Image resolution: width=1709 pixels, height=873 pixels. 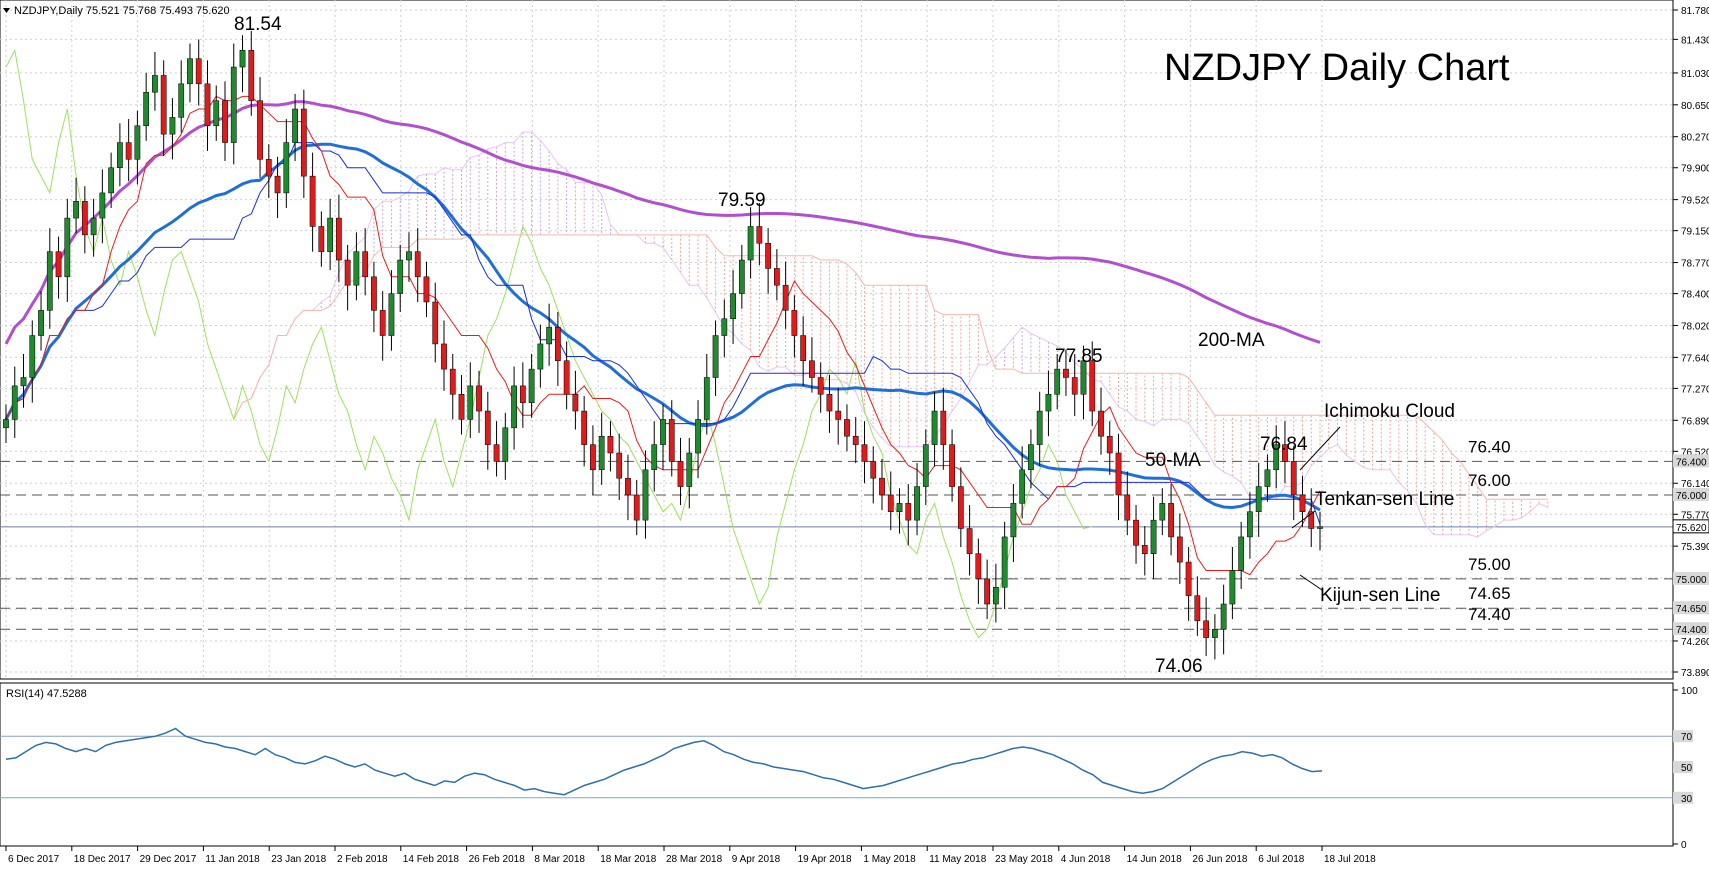 I want to click on level-label: 76.00, so click(x=1489, y=480).